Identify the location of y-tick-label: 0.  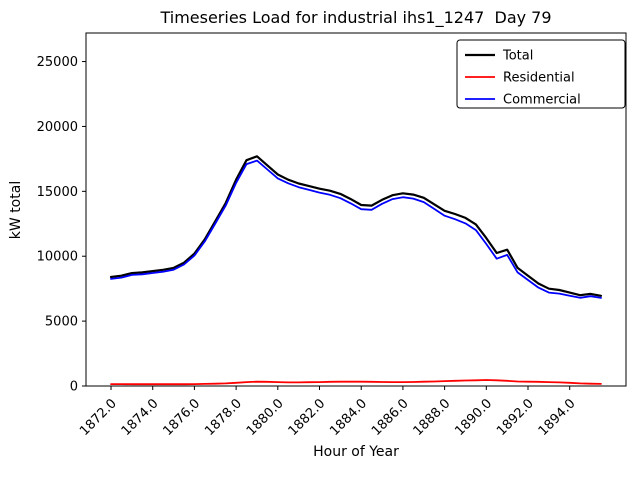
(74, 387).